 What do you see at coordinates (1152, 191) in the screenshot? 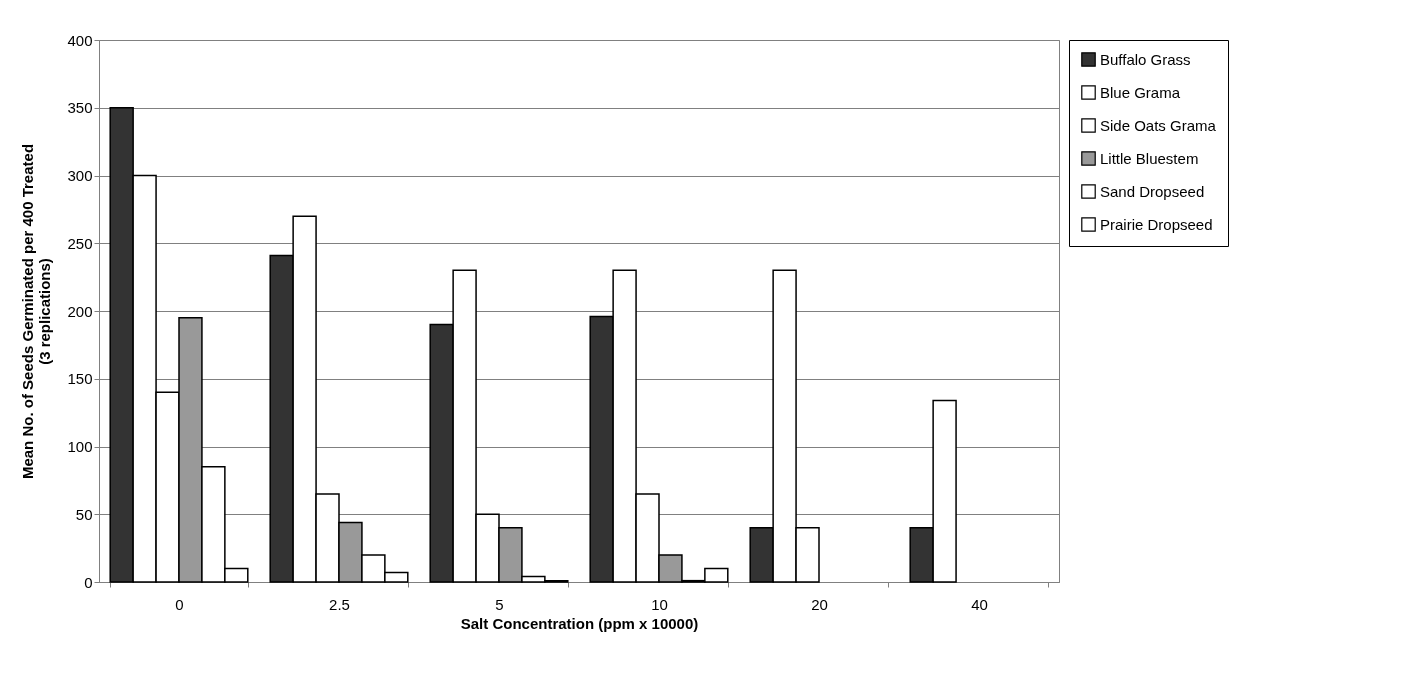
I see `legend-label: Sand Dropseed` at bounding box center [1152, 191].